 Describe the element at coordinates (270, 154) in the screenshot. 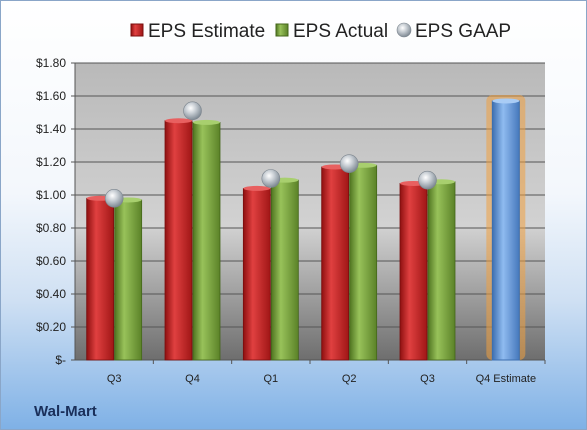

I see `gaap-markers` at that location.